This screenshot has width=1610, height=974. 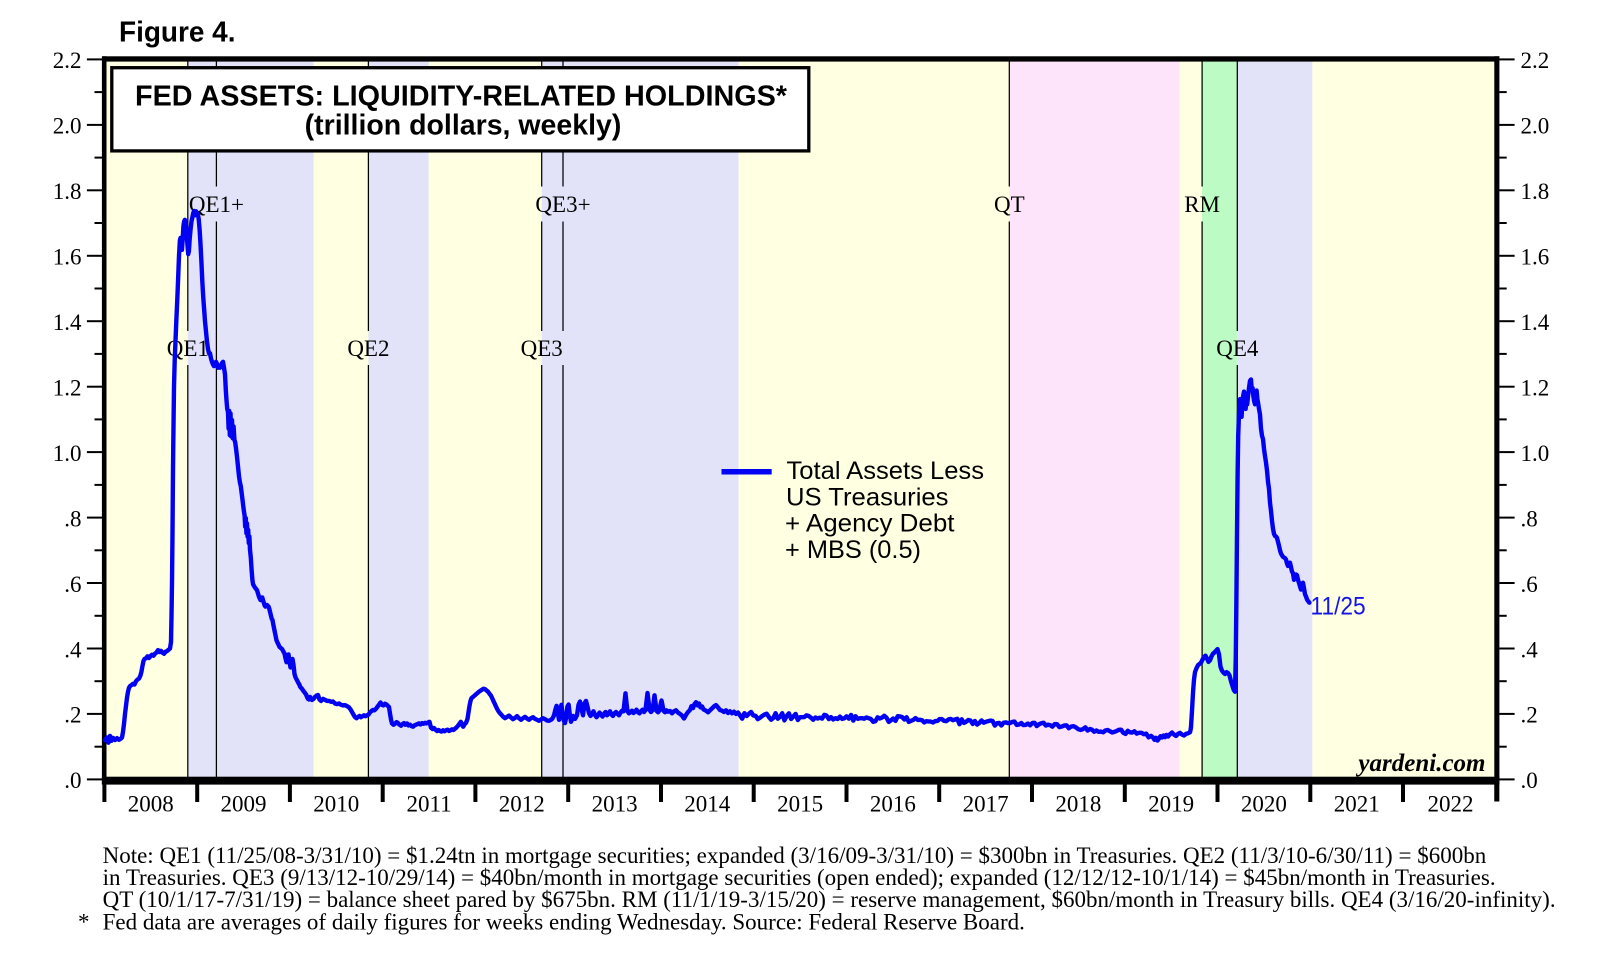 What do you see at coordinates (1202, 204) in the screenshot?
I see `svg-text: RM` at bounding box center [1202, 204].